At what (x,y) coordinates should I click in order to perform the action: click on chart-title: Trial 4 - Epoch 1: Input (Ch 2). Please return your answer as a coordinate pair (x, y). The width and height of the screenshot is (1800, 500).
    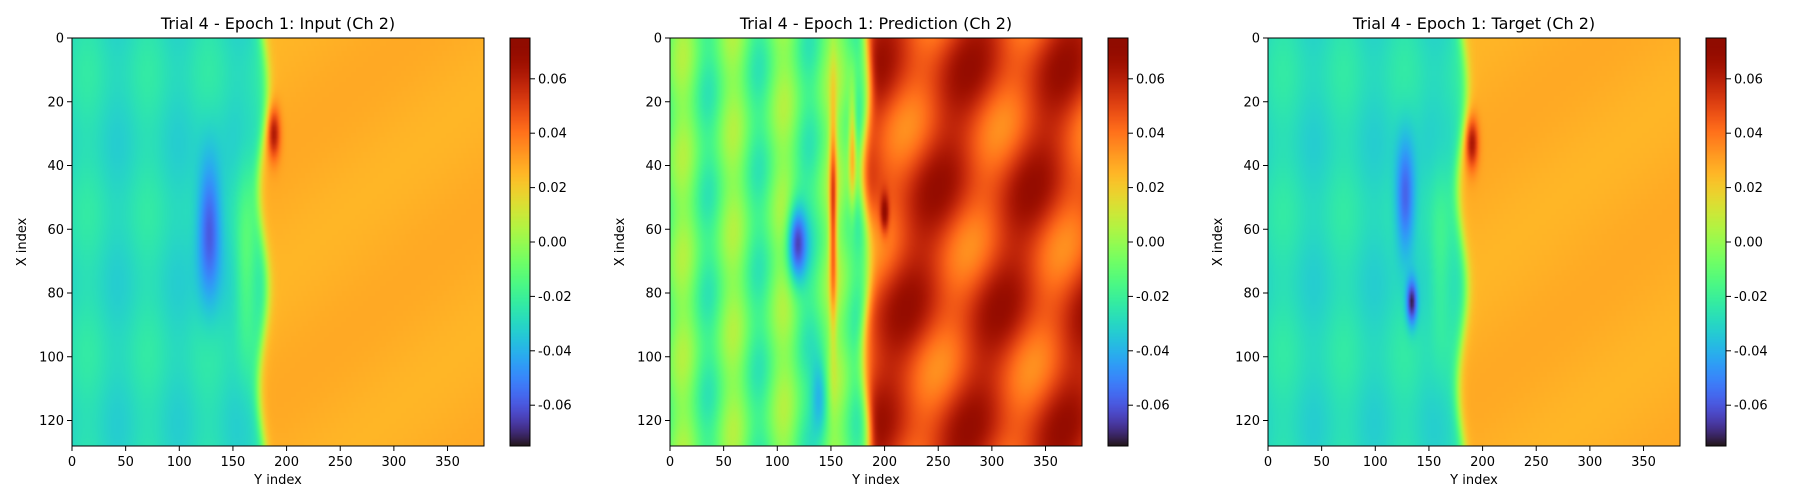
    Looking at the image, I should click on (277, 23).